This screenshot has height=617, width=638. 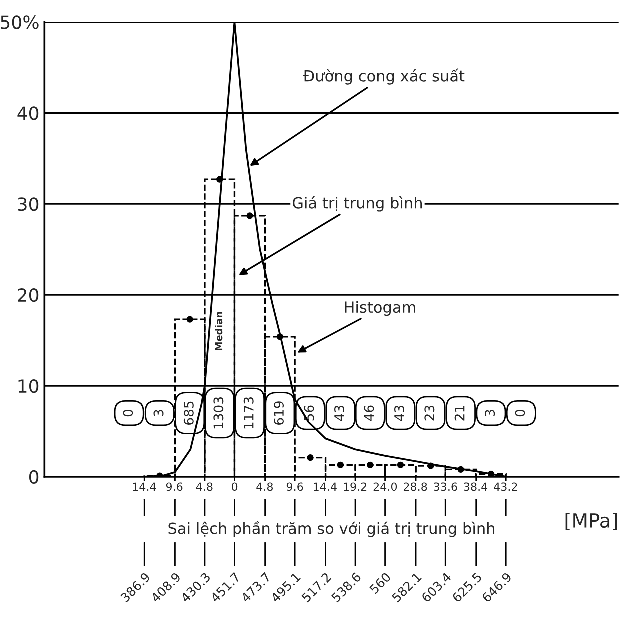 I want to click on x2-tick-label: 43.2, so click(x=506, y=487).